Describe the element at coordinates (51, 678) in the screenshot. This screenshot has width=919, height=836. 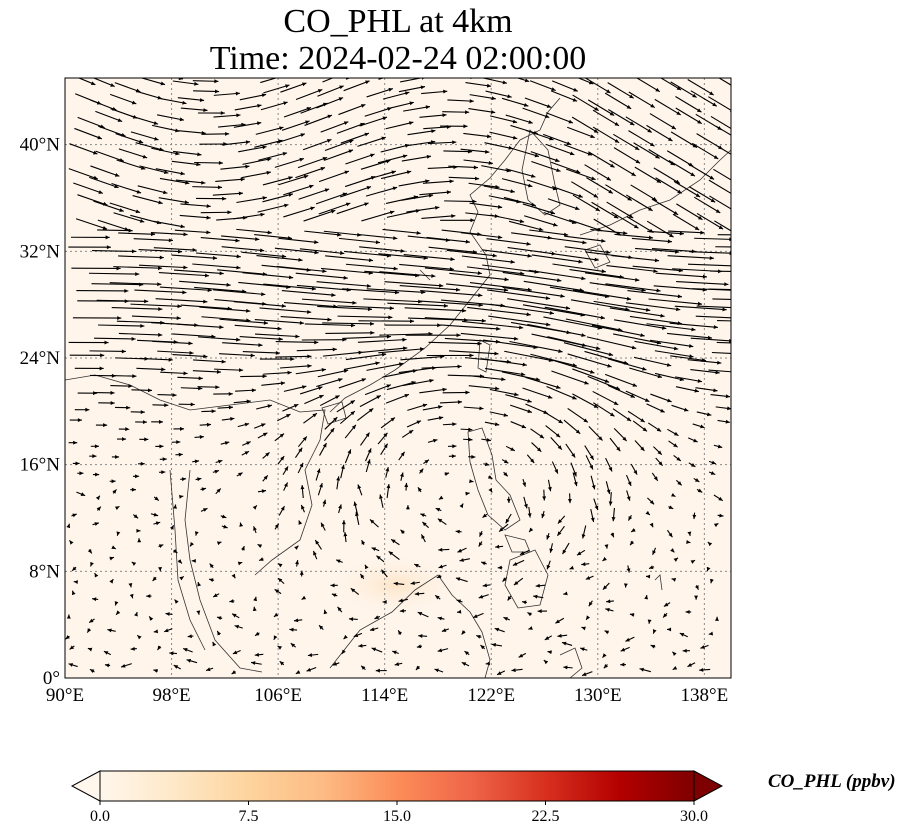
I see `lat-tick-label: 0°` at that location.